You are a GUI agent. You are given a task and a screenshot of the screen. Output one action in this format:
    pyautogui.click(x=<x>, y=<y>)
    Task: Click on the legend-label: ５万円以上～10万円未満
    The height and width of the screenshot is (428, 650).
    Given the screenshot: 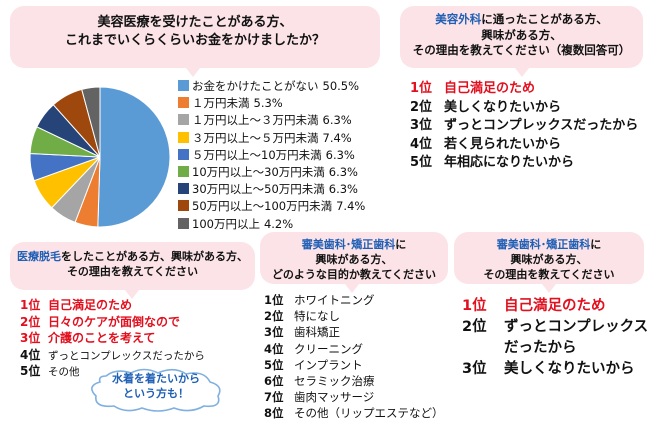 What is the action you would take?
    pyautogui.click(x=257, y=154)
    